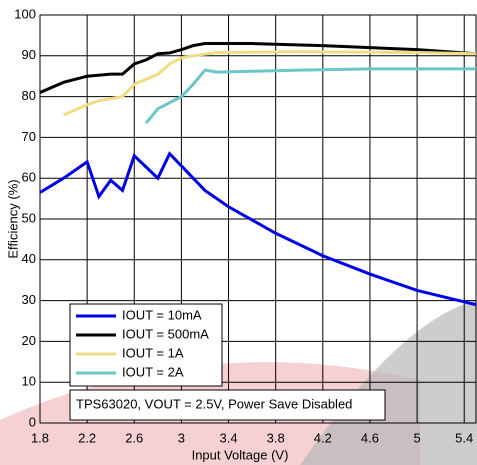 This screenshot has height=465, width=477. What do you see at coordinates (370, 437) in the screenshot?
I see `x-tick-label: 4.6` at bounding box center [370, 437].